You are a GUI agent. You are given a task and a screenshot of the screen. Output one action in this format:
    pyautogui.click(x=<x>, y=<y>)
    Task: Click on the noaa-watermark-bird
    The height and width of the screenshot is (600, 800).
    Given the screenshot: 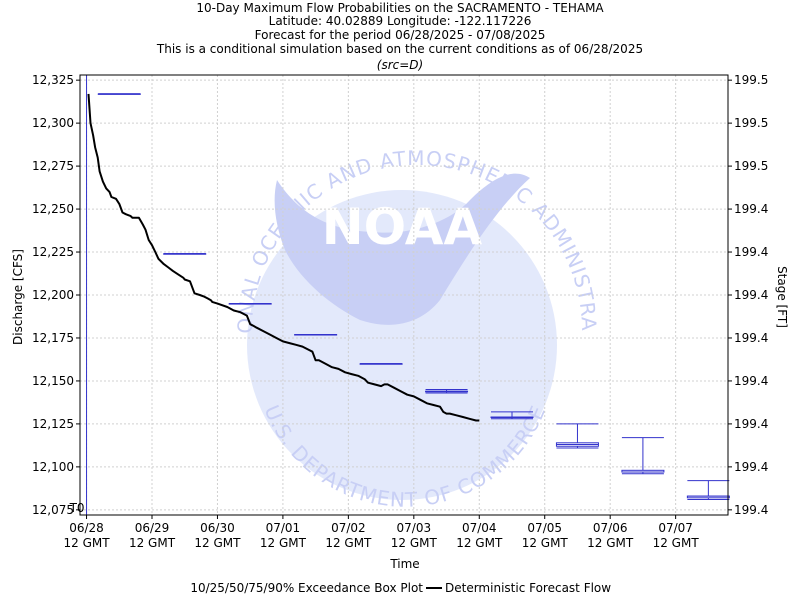 What is the action you would take?
    pyautogui.click(x=402, y=249)
    